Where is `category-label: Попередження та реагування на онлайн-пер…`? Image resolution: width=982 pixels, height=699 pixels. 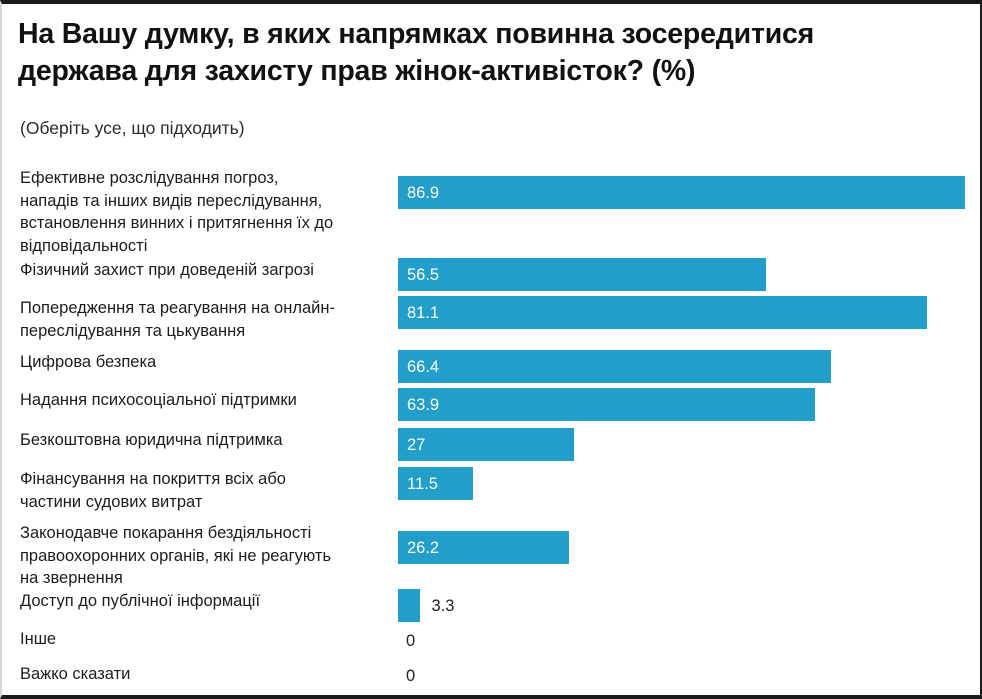
category-label: Попередження та реагування на онлайн-пер… is located at coordinates (203, 319).